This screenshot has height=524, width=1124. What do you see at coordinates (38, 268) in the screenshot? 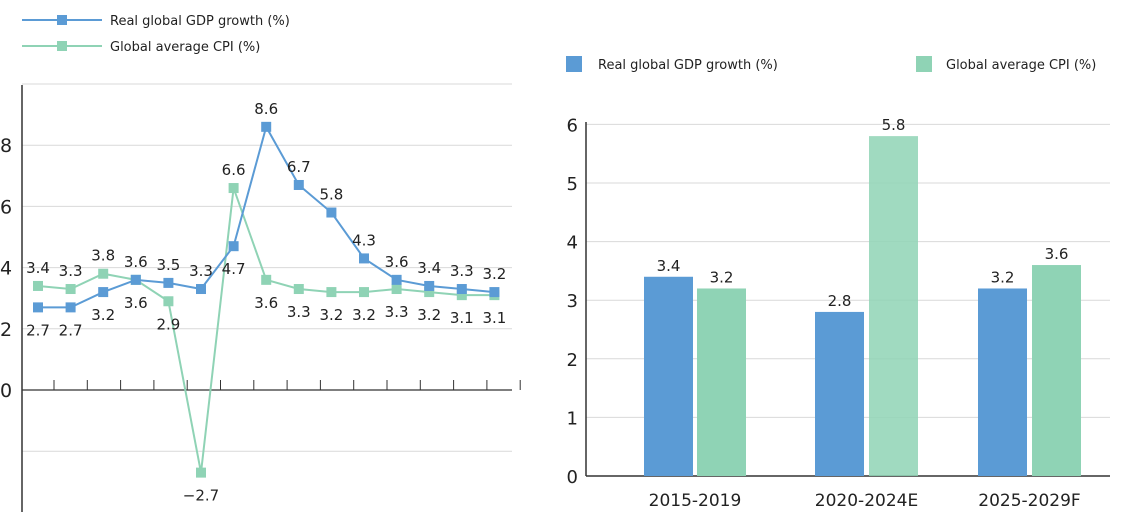
I see `line-data-label-cpi: 3.4` at bounding box center [38, 268].